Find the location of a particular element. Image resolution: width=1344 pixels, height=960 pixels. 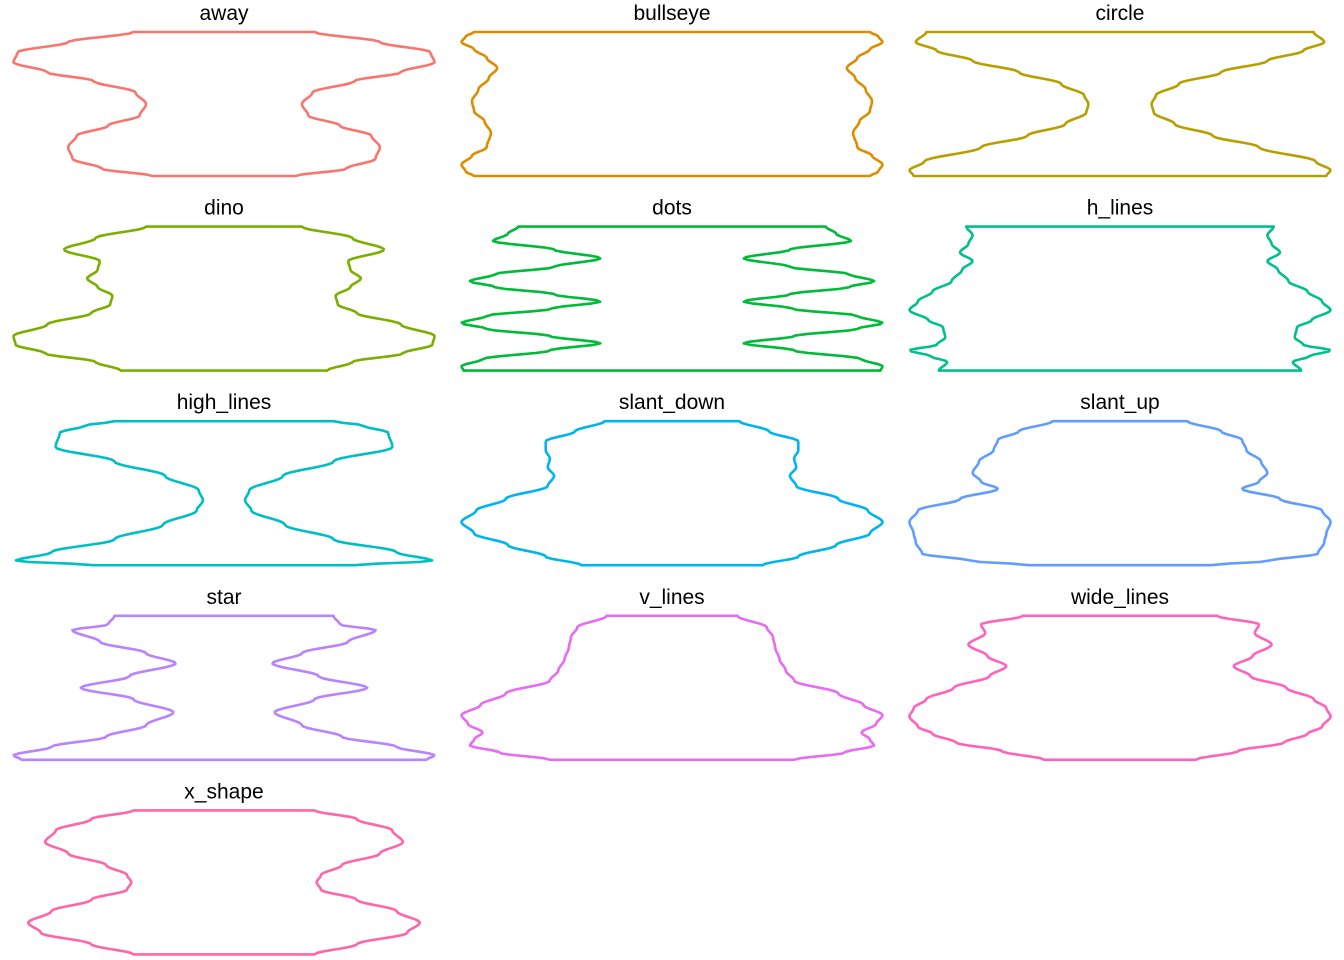

facet-panel-away: away is located at coordinates (224, 90).